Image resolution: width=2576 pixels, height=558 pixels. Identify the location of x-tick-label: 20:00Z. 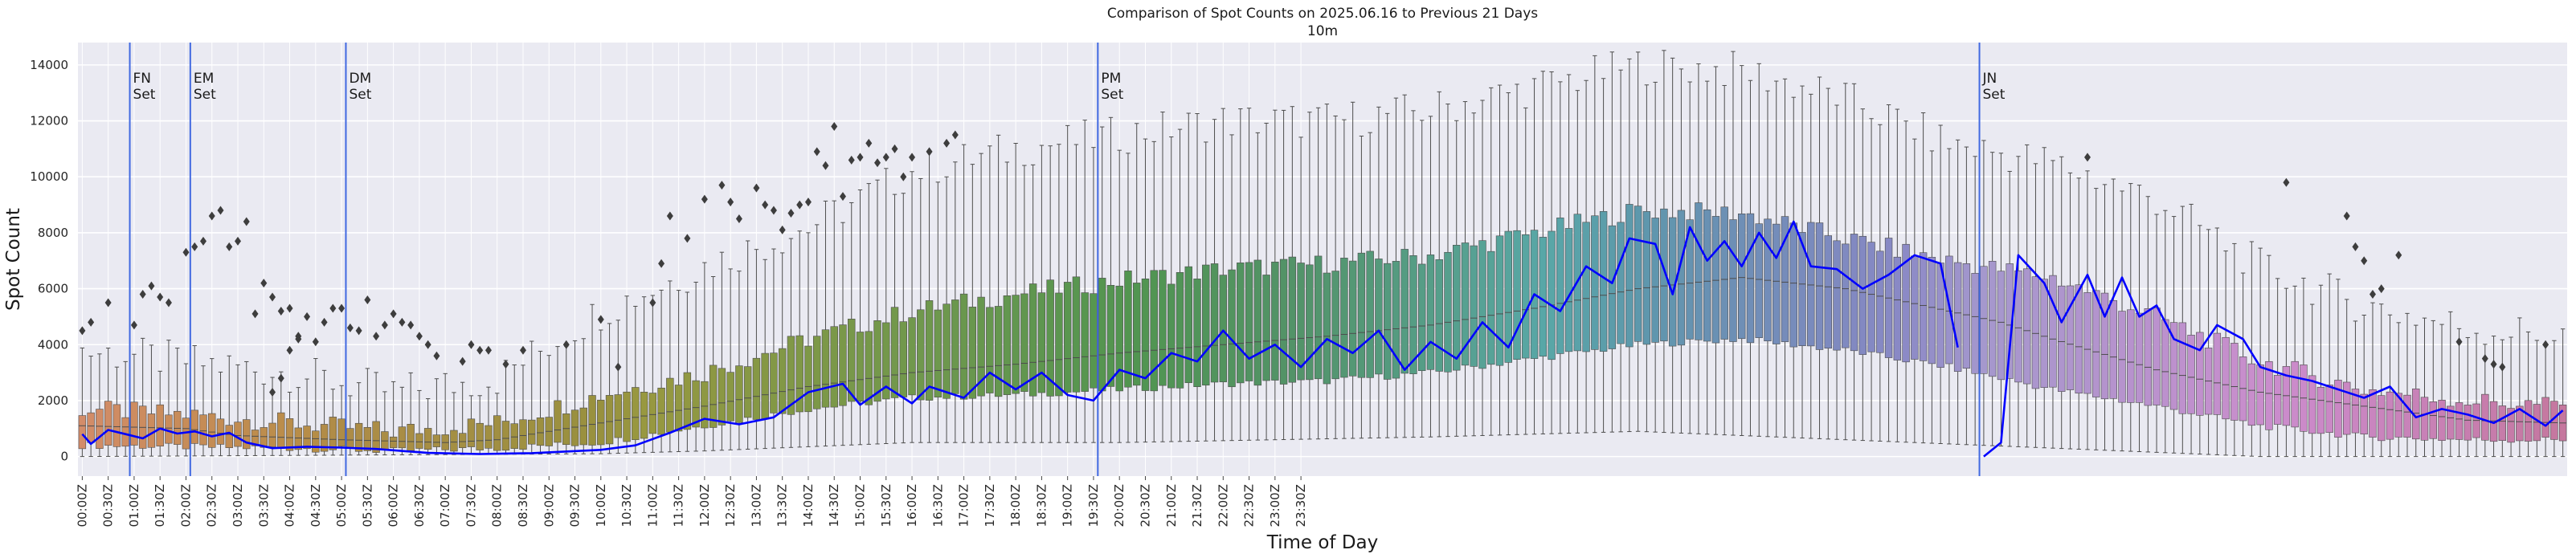
(1119, 505).